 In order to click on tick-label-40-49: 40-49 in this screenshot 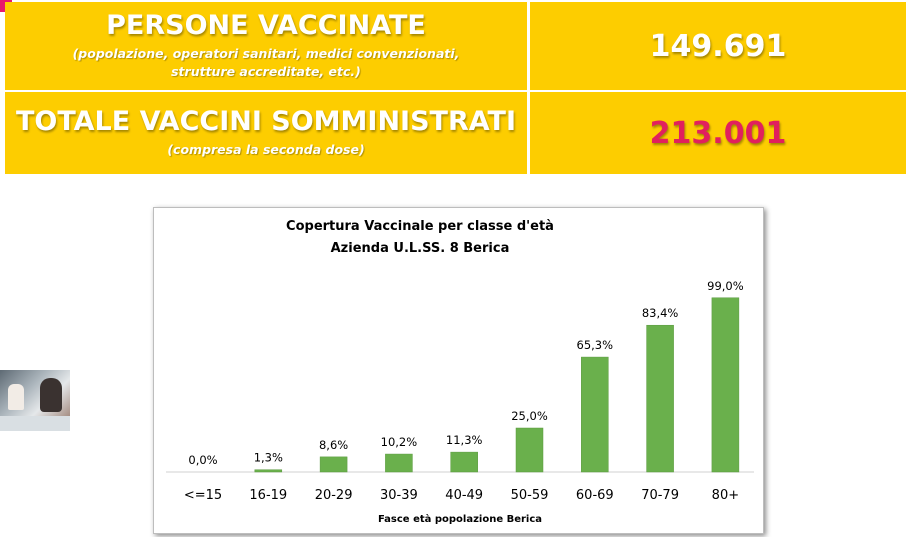, I will do `click(464, 495)`.